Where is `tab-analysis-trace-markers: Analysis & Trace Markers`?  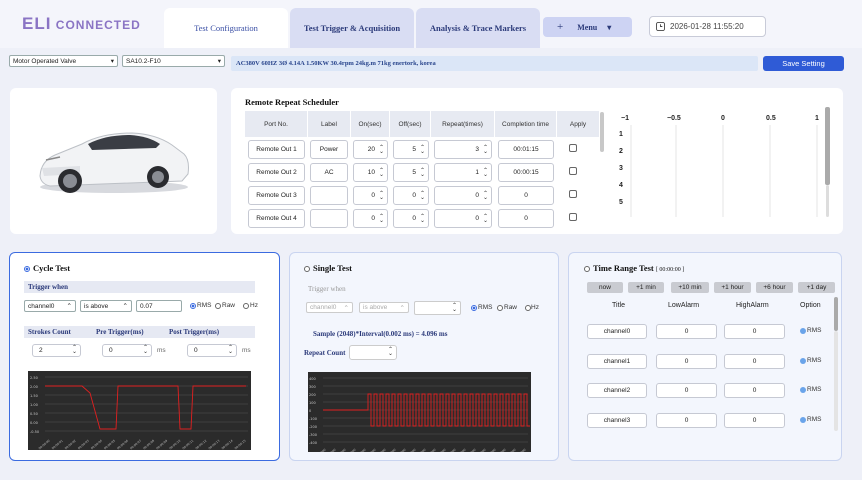 tab-analysis-trace-markers: Analysis & Trace Markers is located at coordinates (478, 28).